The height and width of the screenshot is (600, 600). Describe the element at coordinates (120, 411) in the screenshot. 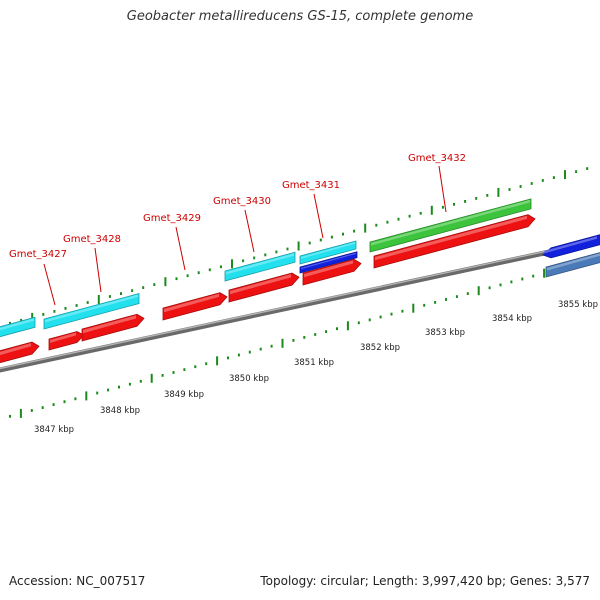

I see `scale-label: 3848 kbp` at that location.